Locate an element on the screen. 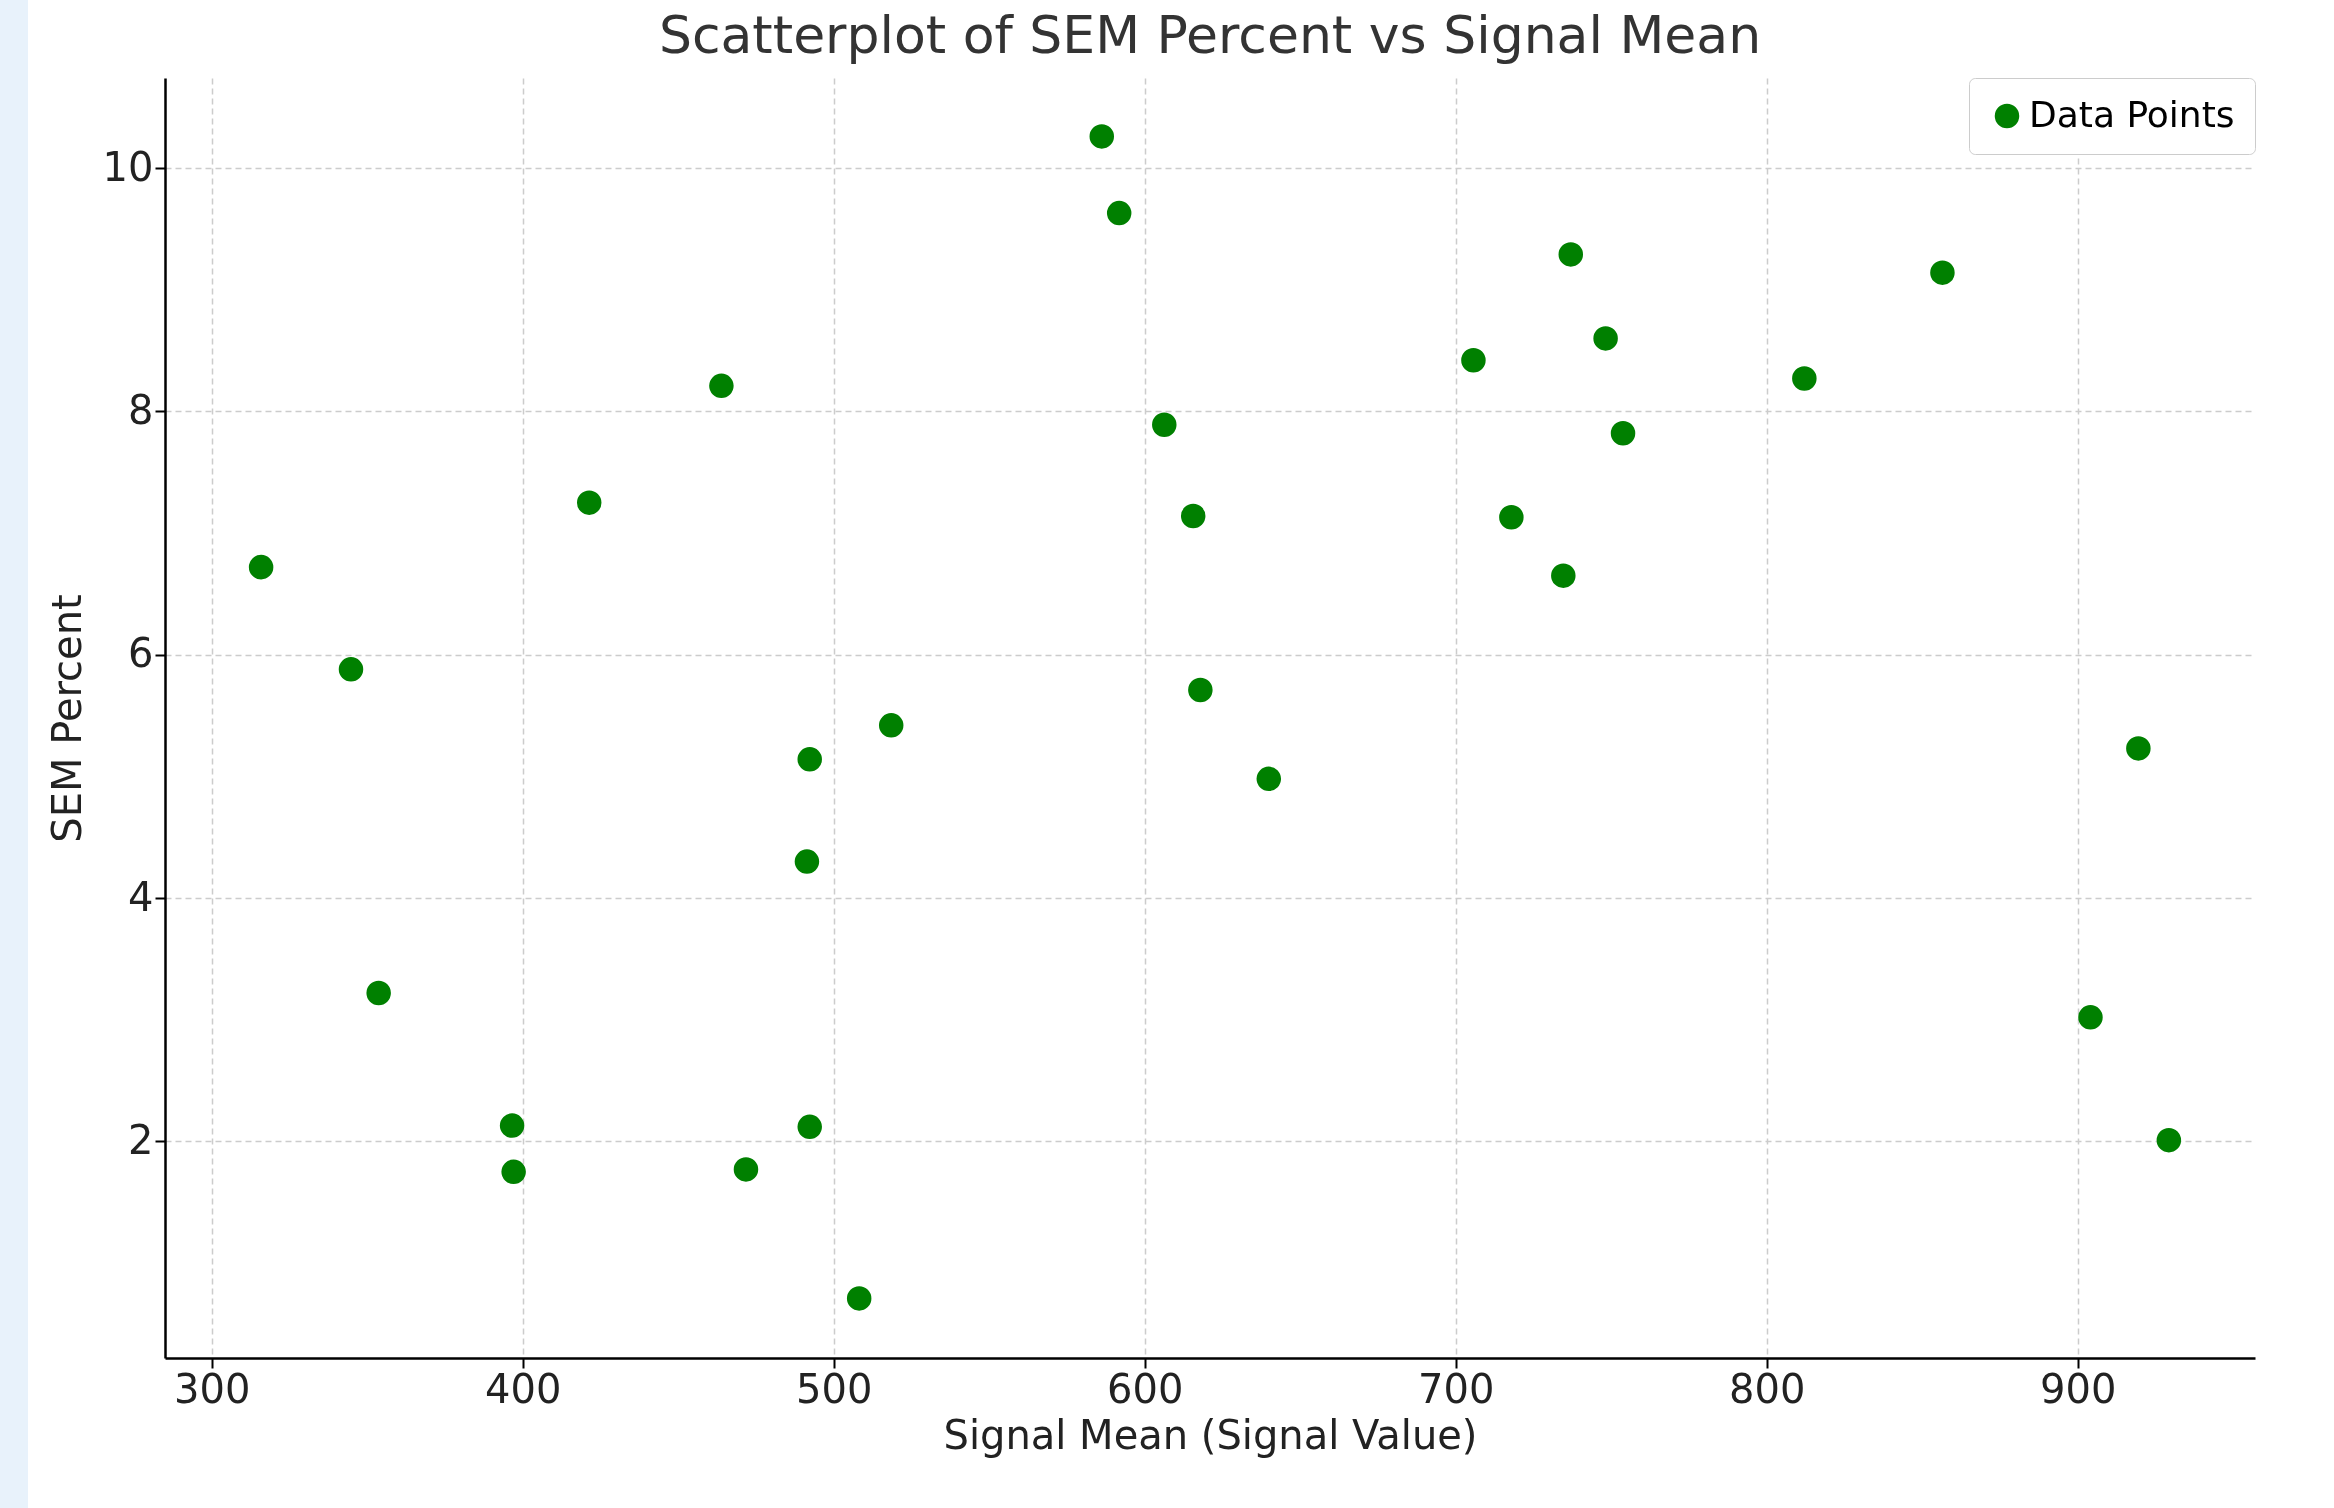 This screenshot has width=2334, height=1508. x-tick-label: 600 is located at coordinates (1145, 1388).